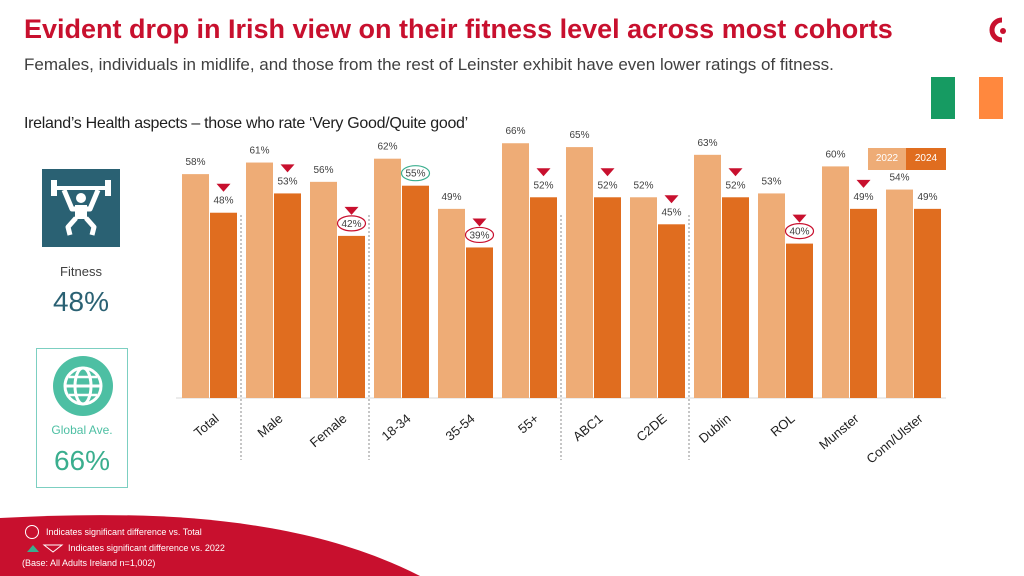 The width and height of the screenshot is (1024, 576). I want to click on sig-circle-ROL, so click(799, 231).